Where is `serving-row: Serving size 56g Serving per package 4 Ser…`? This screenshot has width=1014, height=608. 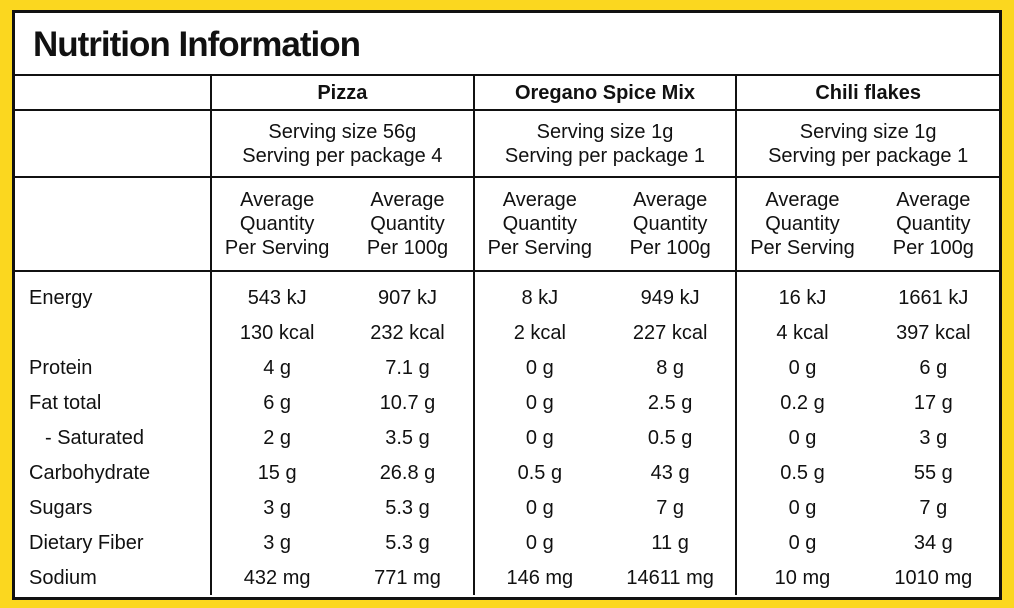
serving-row: Serving size 56g Serving per package 4 Ser… is located at coordinates (507, 144).